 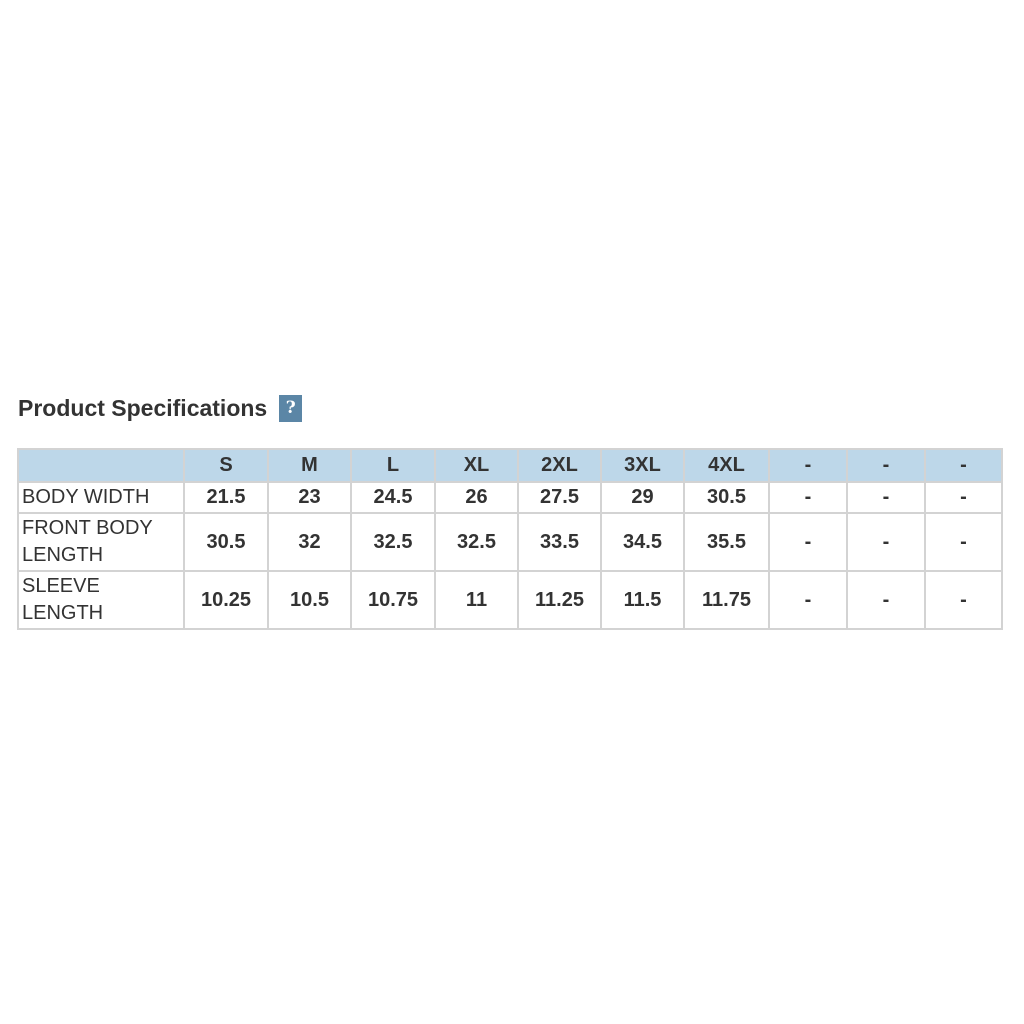 I want to click on table-cell: 11.25, so click(x=559, y=600).